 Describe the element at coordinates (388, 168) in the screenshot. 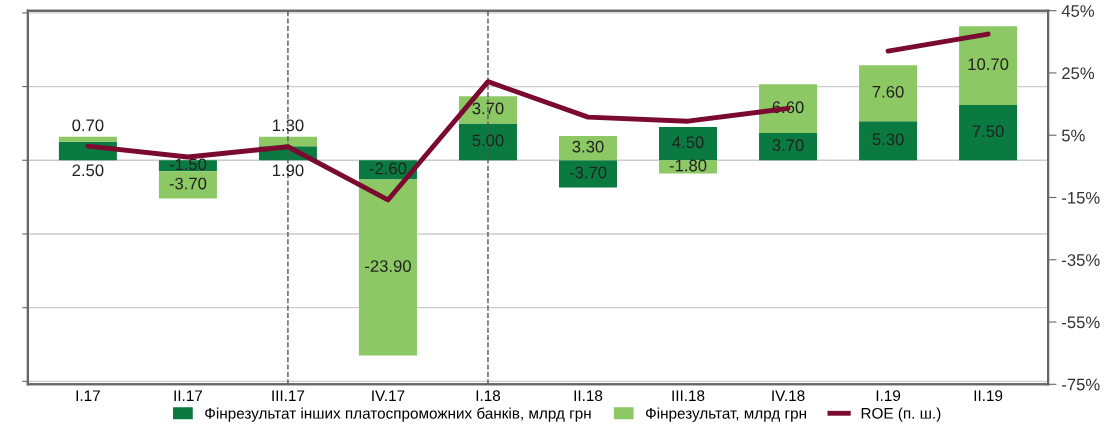

I see `data-label: -2.60` at that location.